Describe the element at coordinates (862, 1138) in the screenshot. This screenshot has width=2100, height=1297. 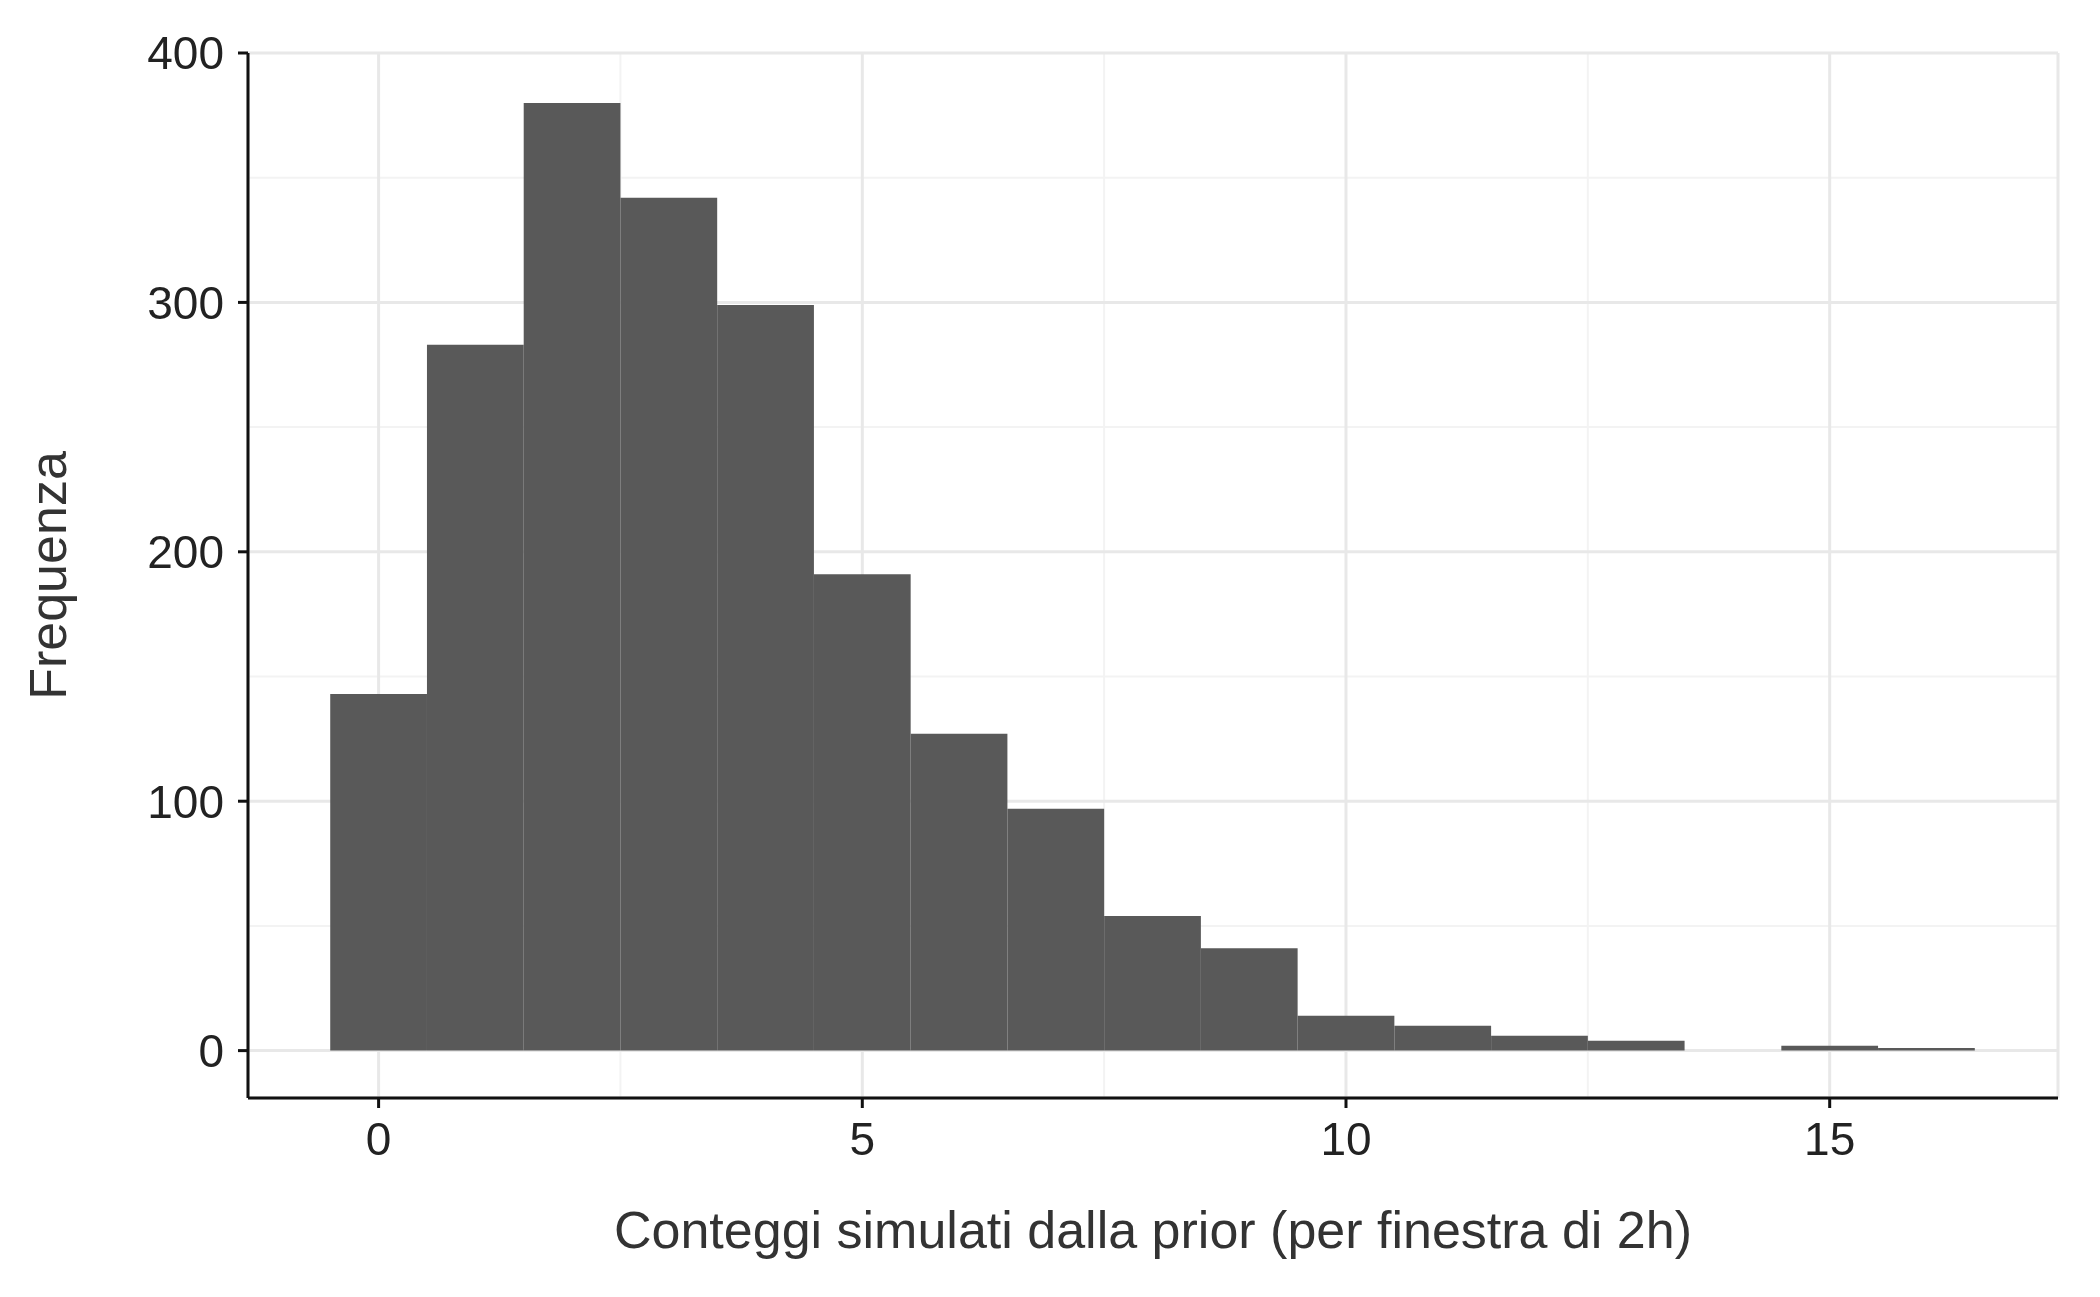
I see `x-tick-label: 5` at that location.